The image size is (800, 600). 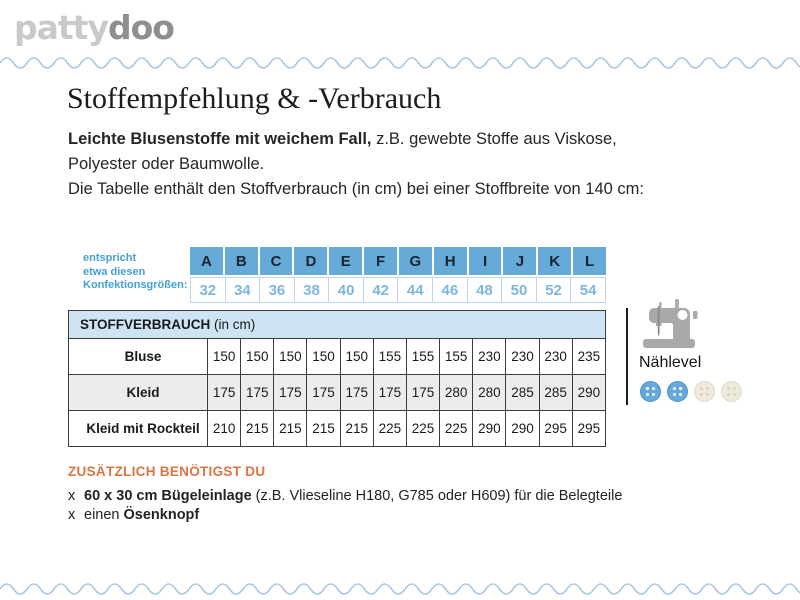 What do you see at coordinates (208, 290) in the screenshot?
I see `size-number-cell: 32` at bounding box center [208, 290].